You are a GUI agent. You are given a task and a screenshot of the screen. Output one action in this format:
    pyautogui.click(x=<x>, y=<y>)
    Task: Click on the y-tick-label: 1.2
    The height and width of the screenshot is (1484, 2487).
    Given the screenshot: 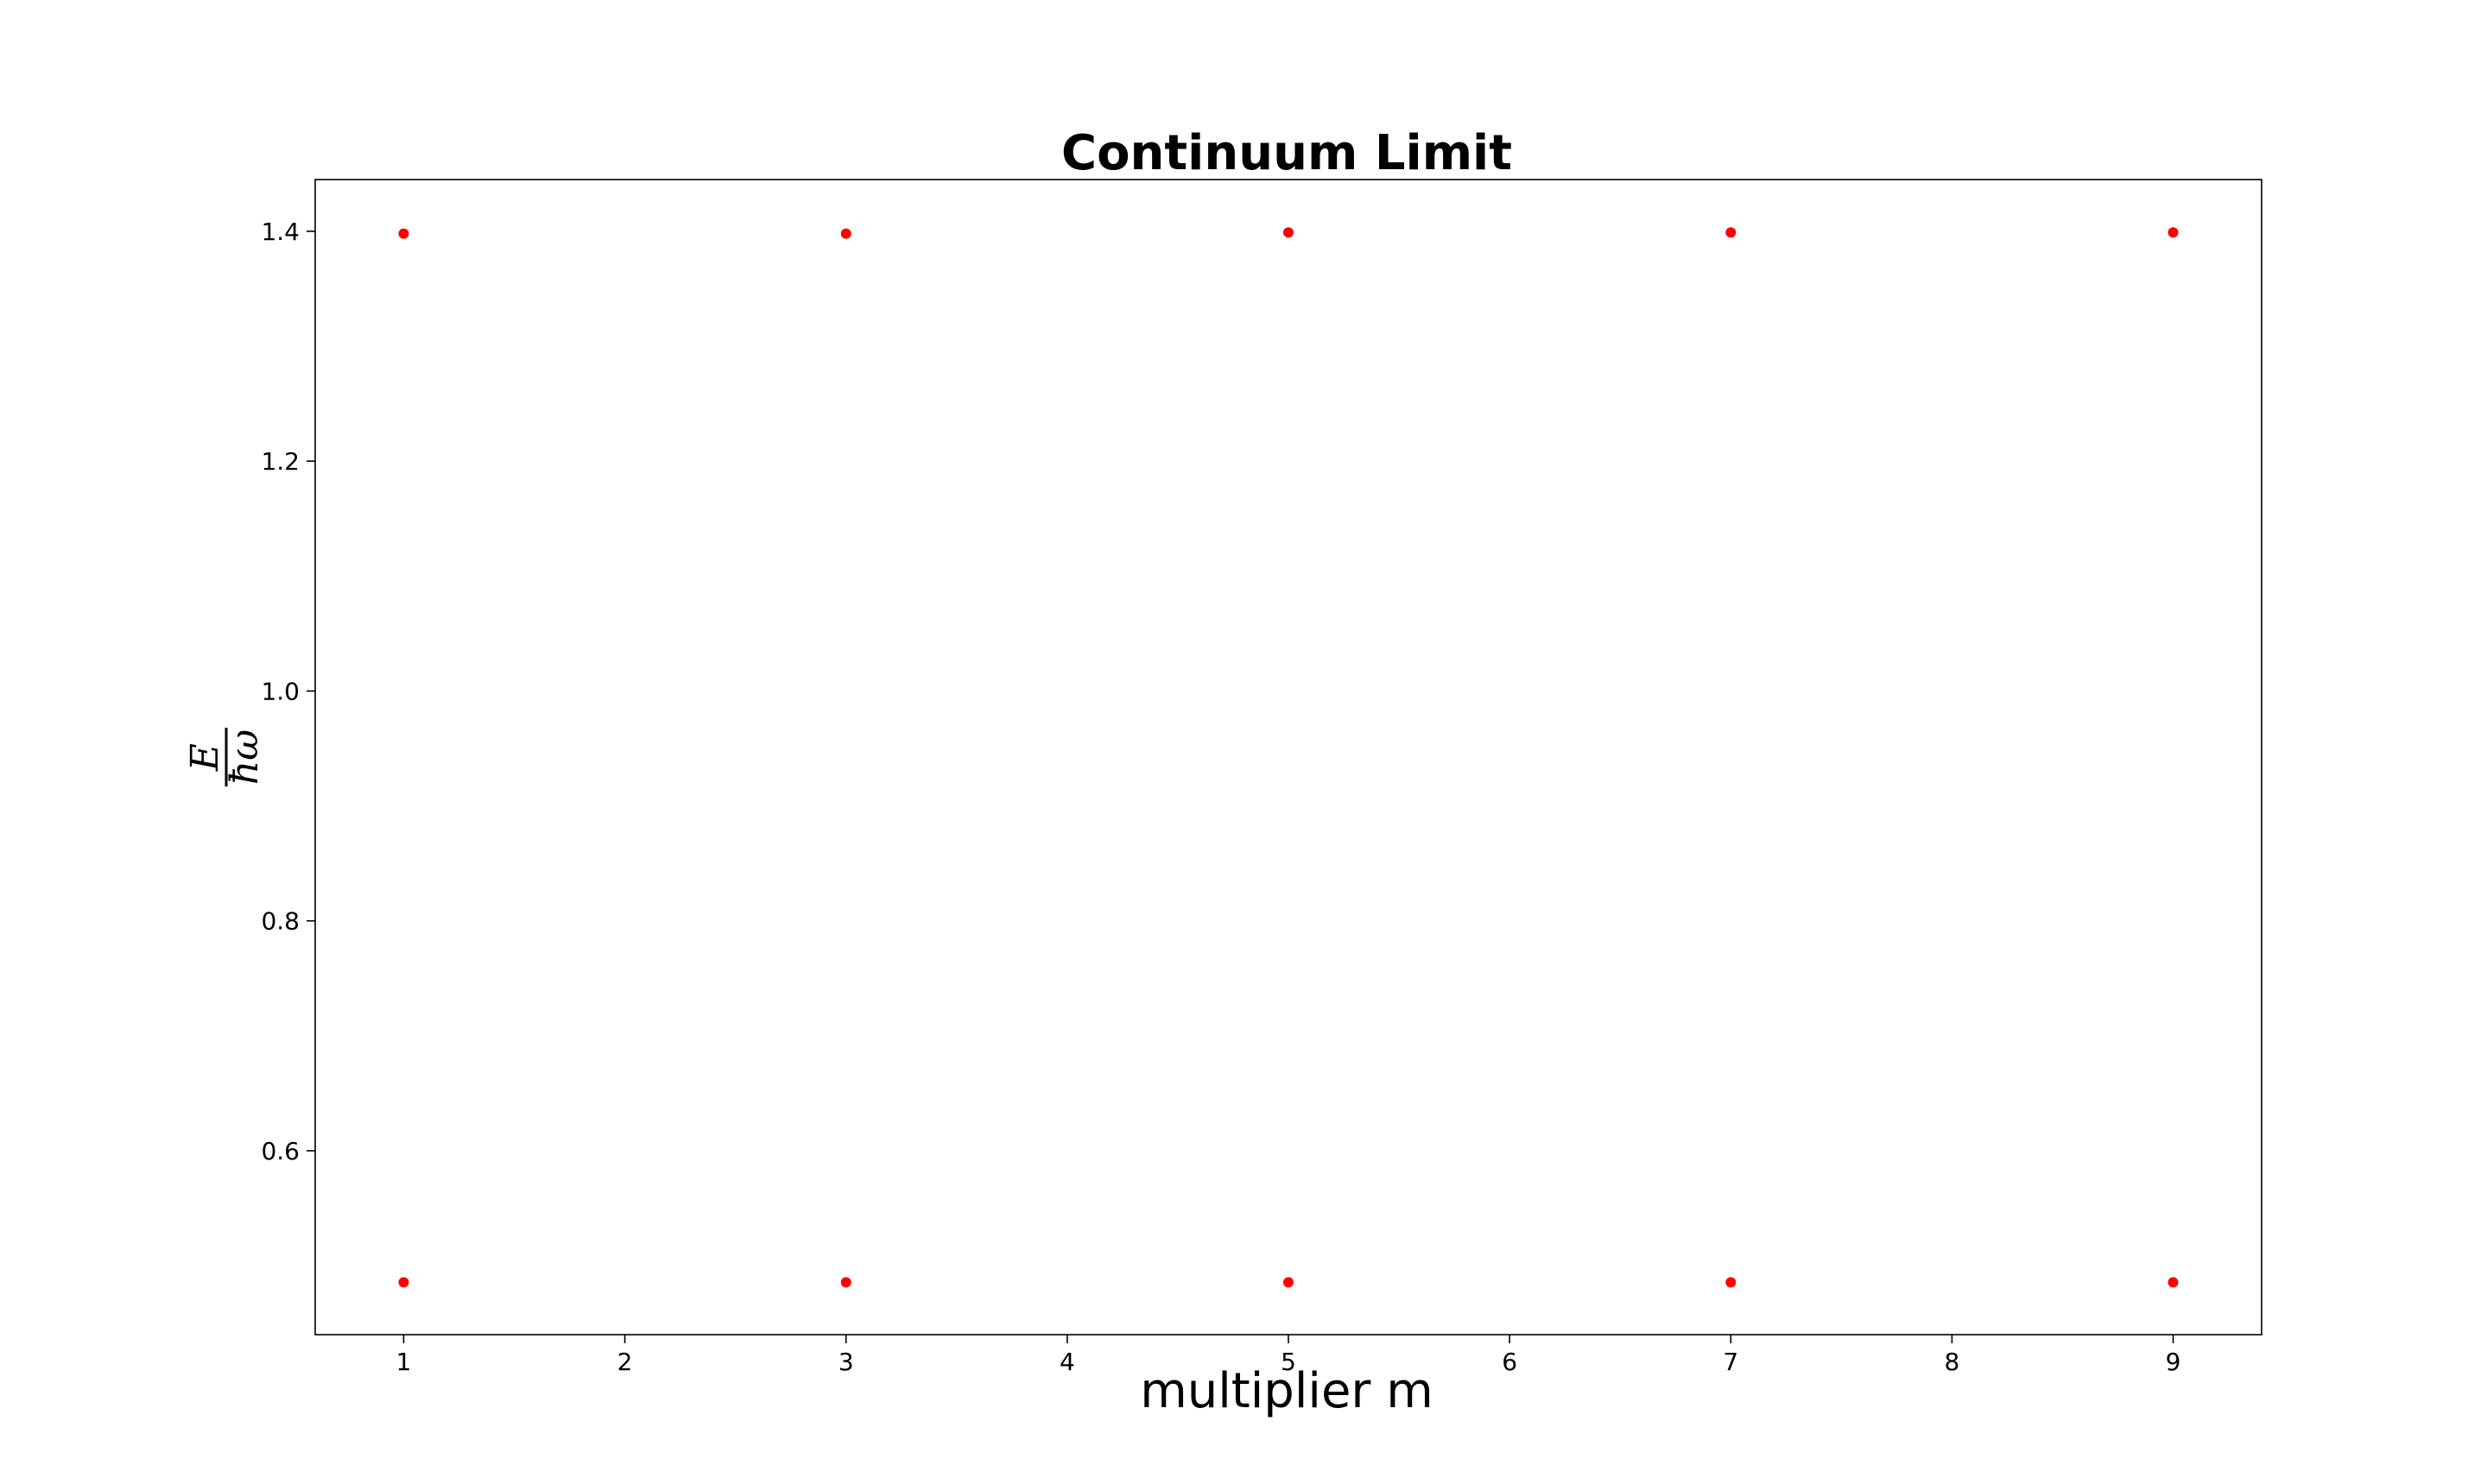 What is the action you would take?
    pyautogui.click(x=280, y=461)
    